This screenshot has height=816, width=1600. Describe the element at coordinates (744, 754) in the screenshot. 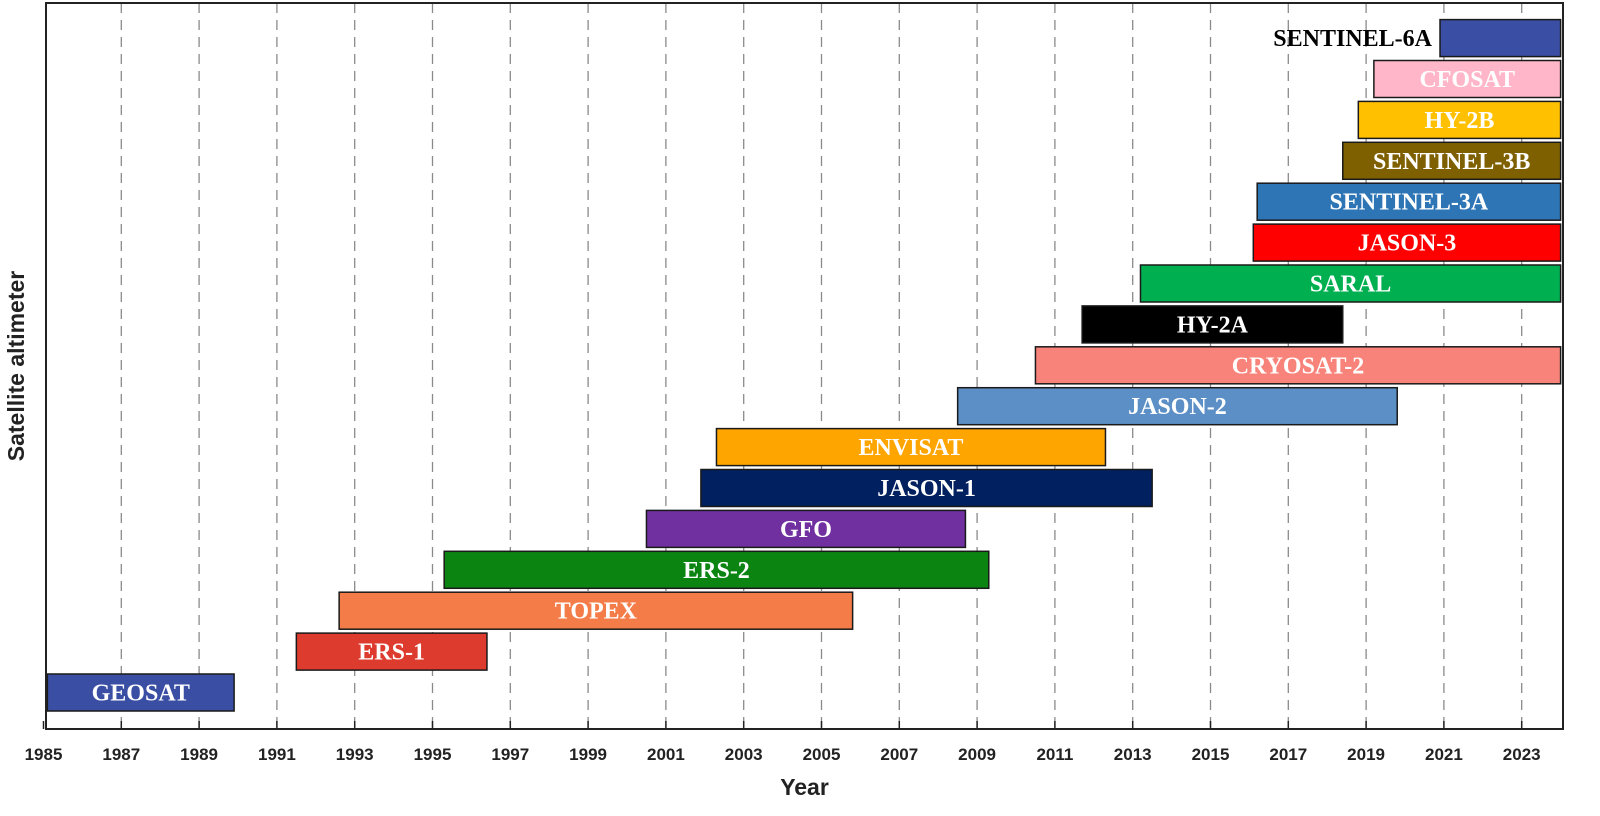

I see `x-tick-label: 2003` at that location.